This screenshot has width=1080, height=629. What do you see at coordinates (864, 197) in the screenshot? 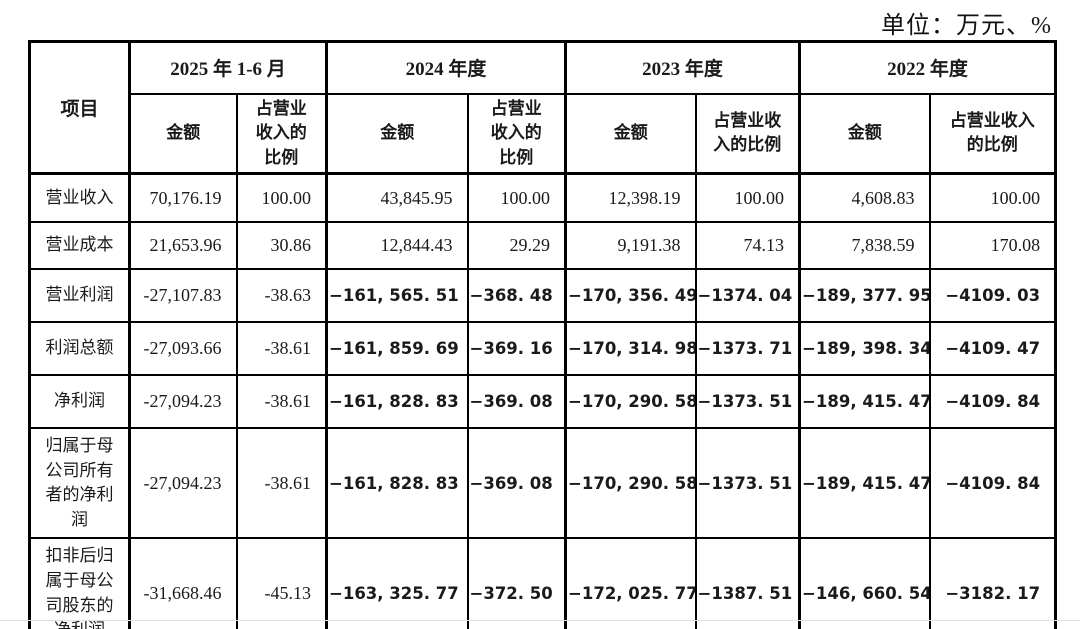
I see `table-cell: 4,608.83` at bounding box center [864, 197].